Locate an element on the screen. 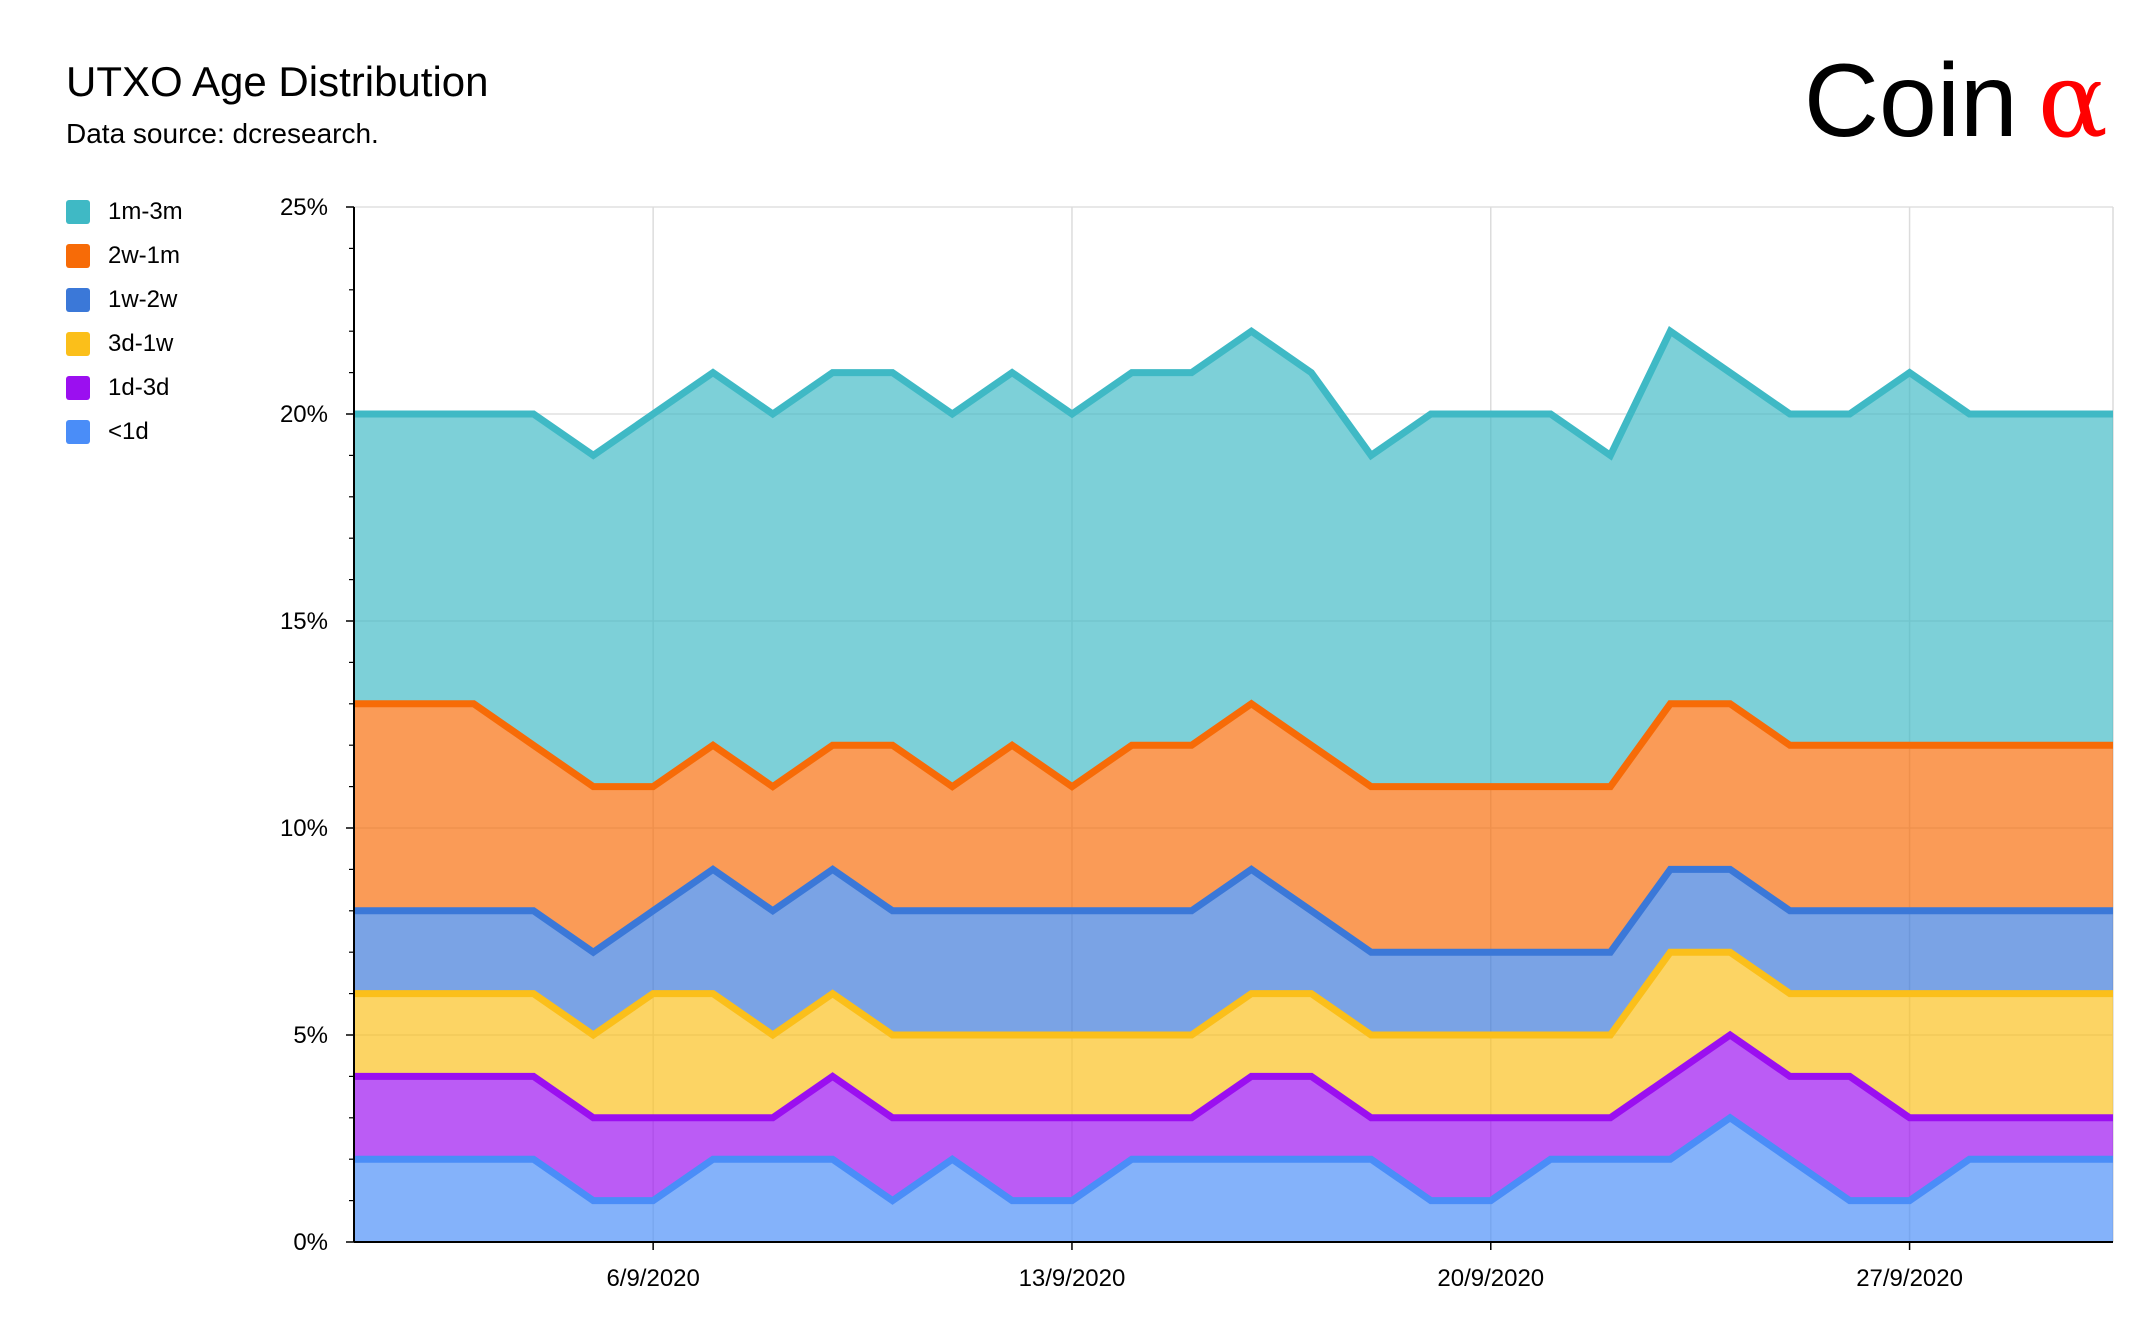 Image resolution: width=2148 pixels, height=1324 pixels. y-tick-label: 25% is located at coordinates (304, 207).